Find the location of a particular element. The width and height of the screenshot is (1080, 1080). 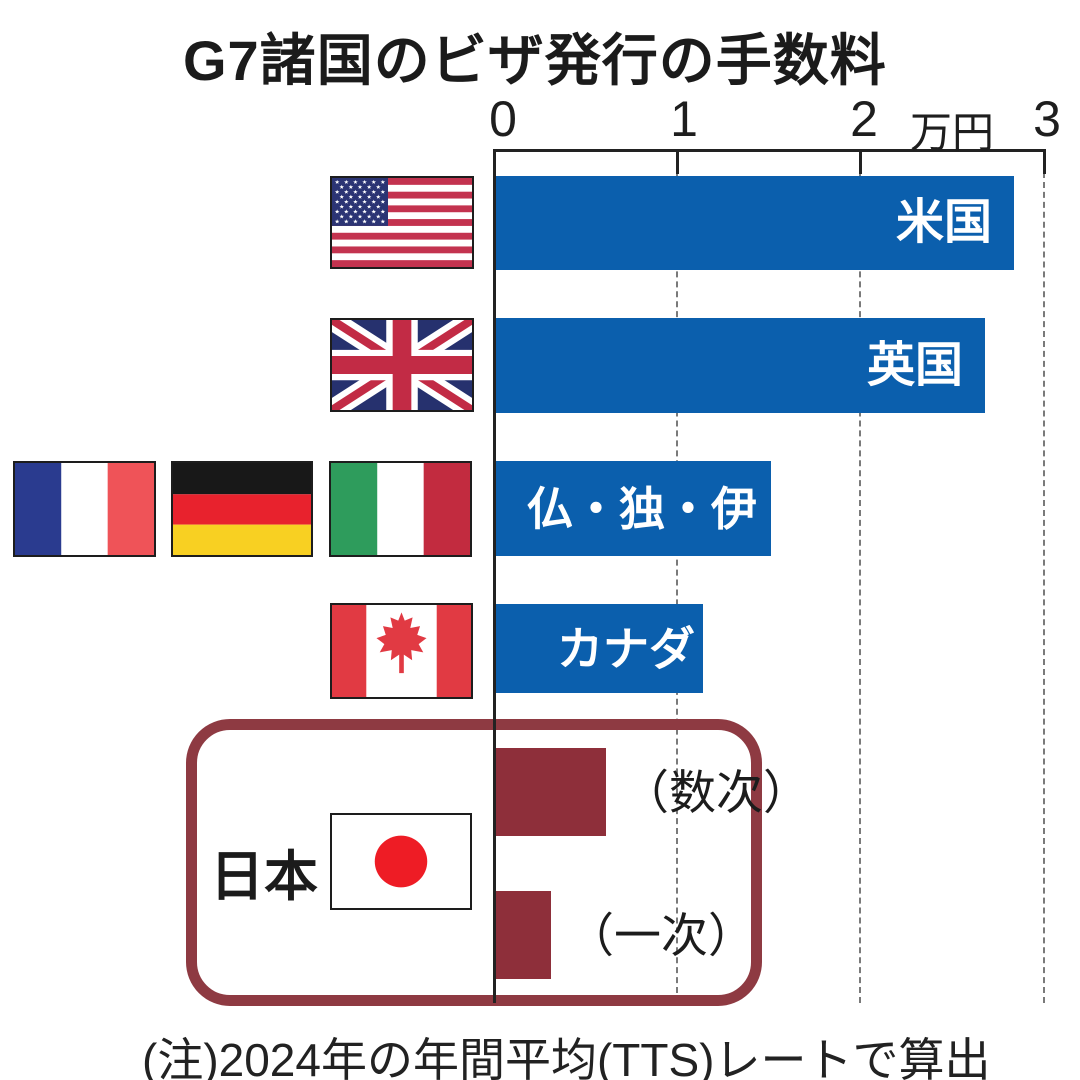

bar-uk: 英国 is located at coordinates (740, 365).